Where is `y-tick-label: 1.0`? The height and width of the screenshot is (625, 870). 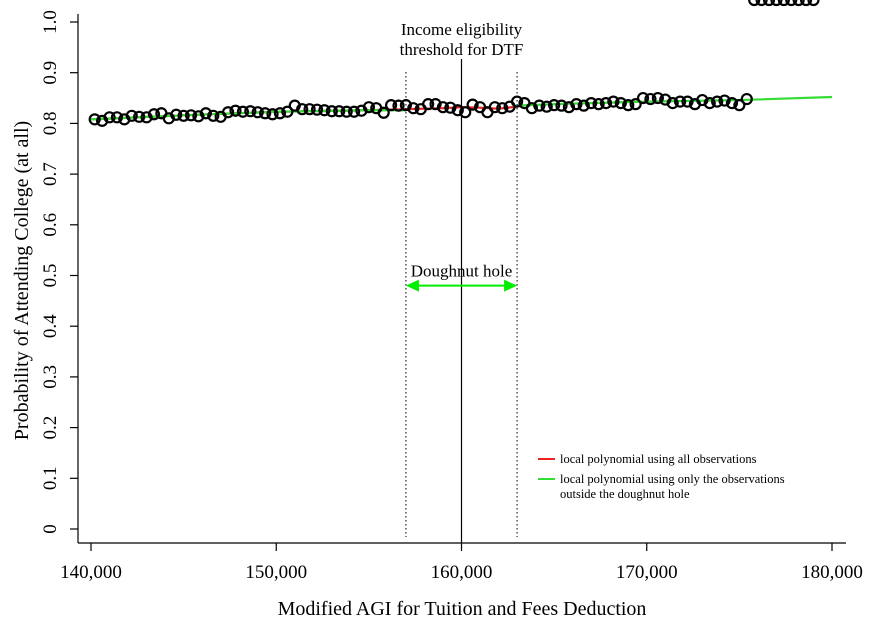
y-tick-label: 1.0 is located at coordinates (50, 22).